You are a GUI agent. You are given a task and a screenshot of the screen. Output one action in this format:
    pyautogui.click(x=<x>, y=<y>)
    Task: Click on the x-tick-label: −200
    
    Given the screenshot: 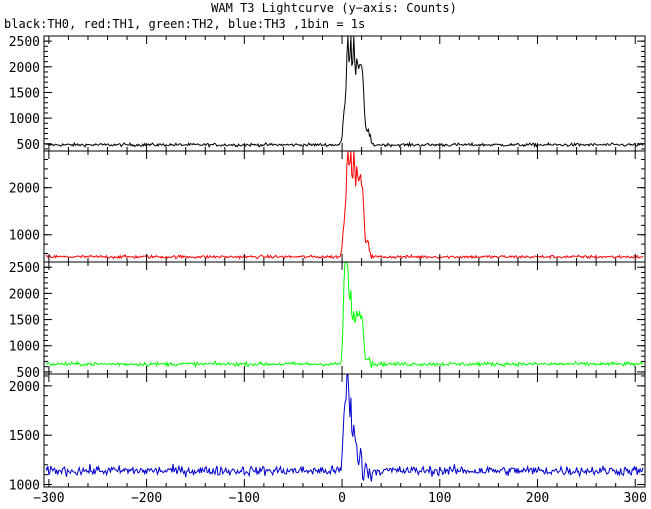 What is the action you would take?
    pyautogui.click(x=146, y=498)
    